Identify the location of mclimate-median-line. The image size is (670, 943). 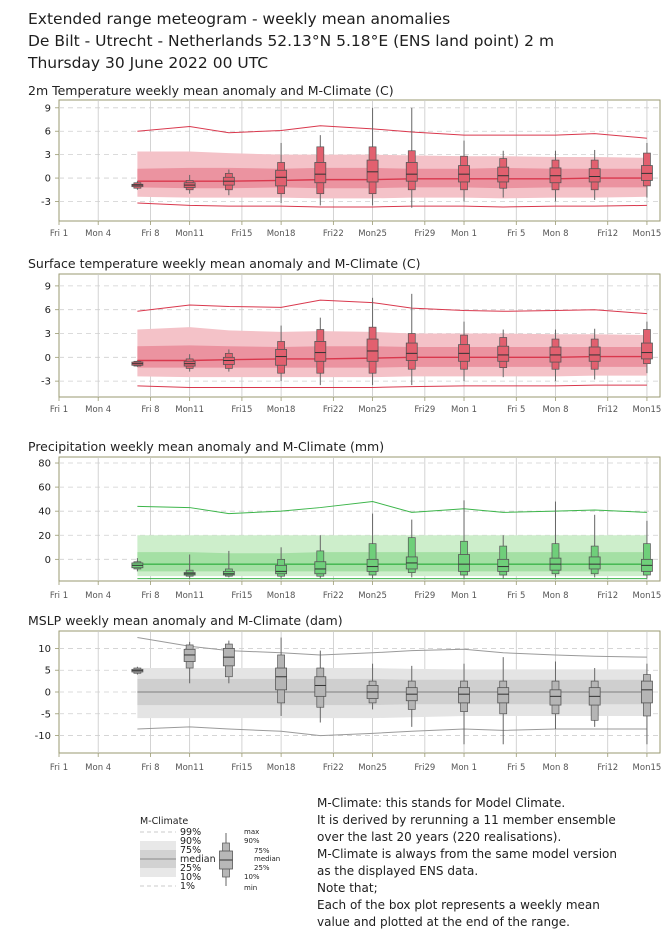
(392, 179).